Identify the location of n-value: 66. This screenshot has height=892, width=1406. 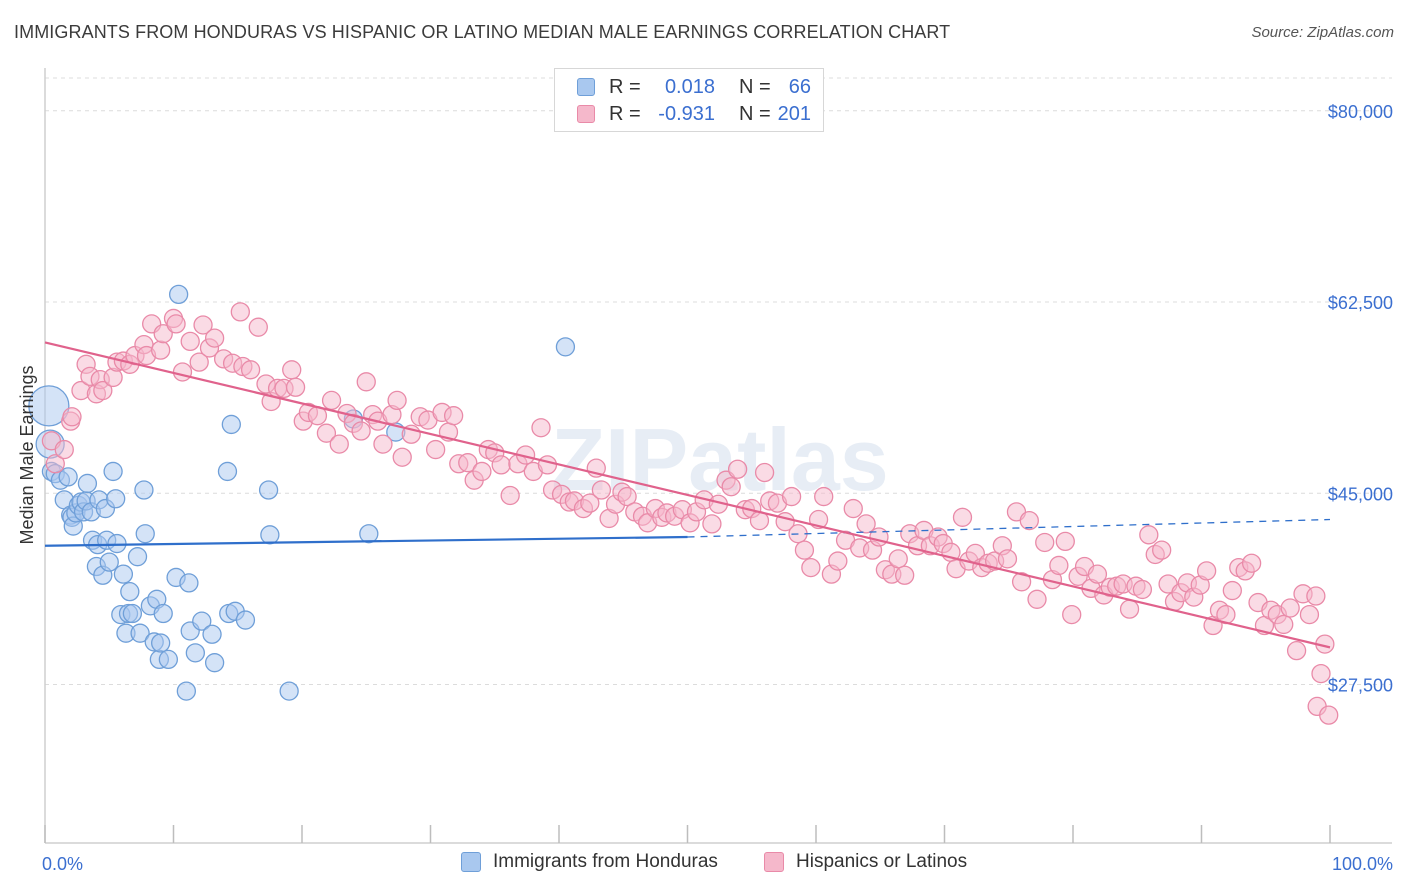
(799, 86).